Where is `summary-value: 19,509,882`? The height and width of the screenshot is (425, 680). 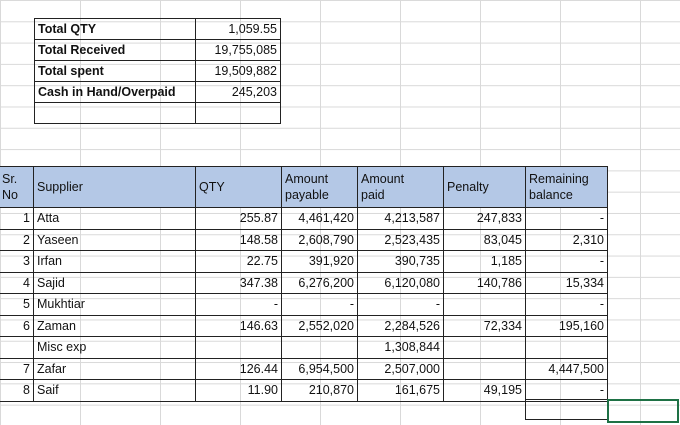
summary-value: 19,509,882 is located at coordinates (238, 71).